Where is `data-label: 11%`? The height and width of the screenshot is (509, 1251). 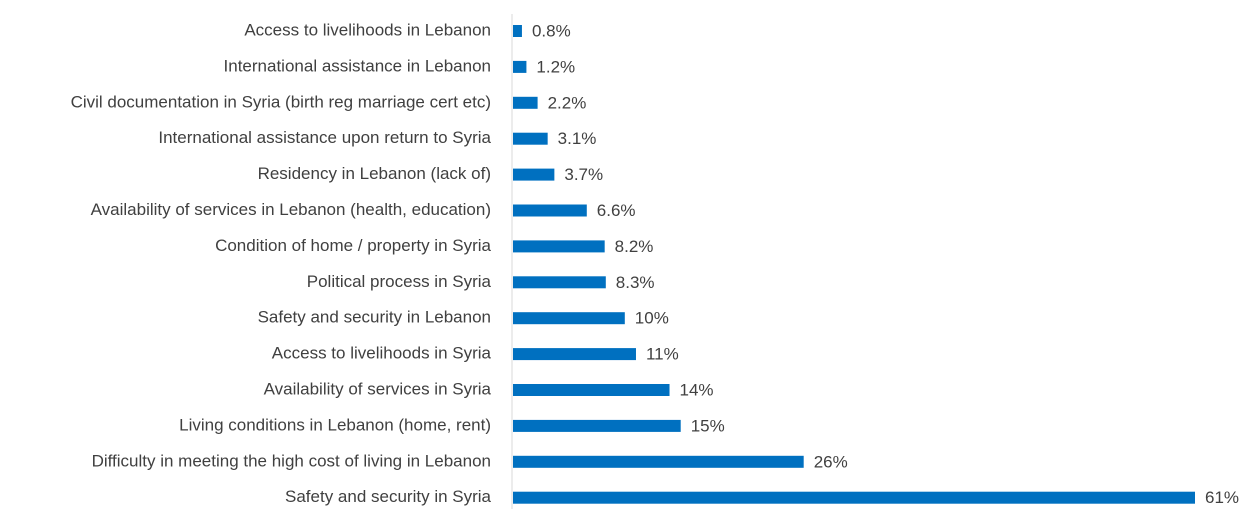
data-label: 11% is located at coordinates (662, 354).